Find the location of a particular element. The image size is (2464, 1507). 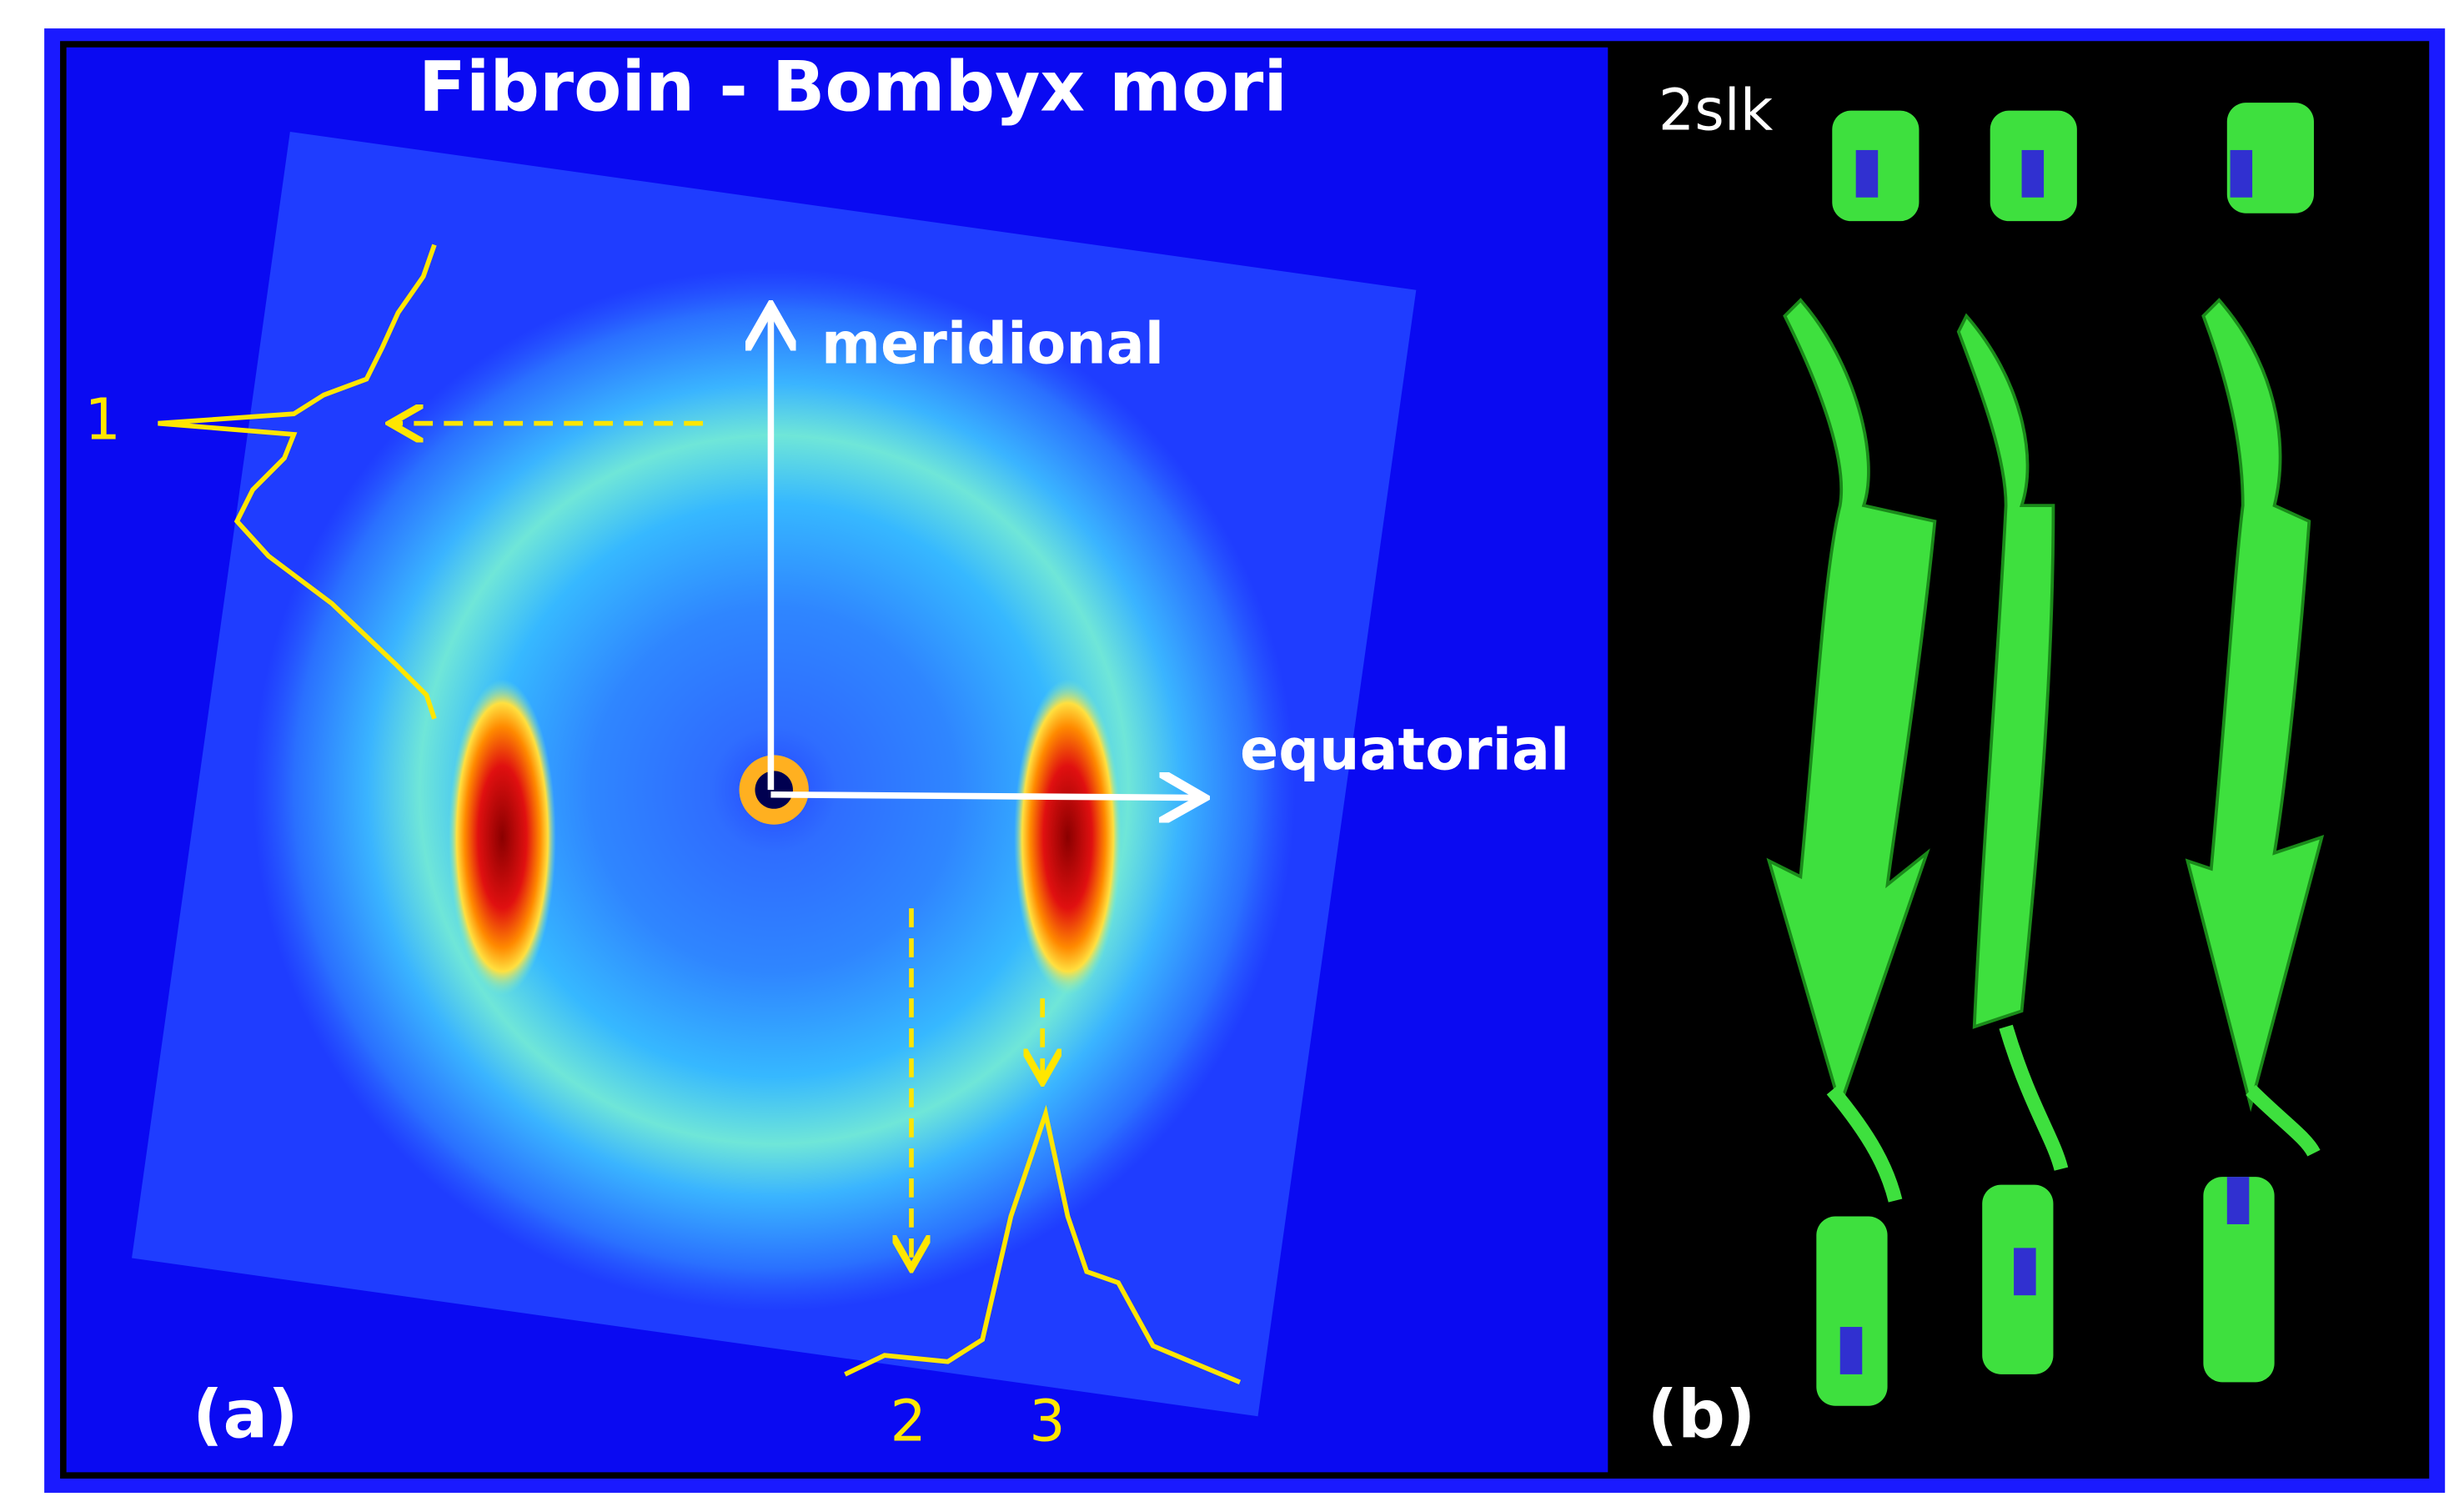

axis-label: equatorial is located at coordinates (1404, 750).